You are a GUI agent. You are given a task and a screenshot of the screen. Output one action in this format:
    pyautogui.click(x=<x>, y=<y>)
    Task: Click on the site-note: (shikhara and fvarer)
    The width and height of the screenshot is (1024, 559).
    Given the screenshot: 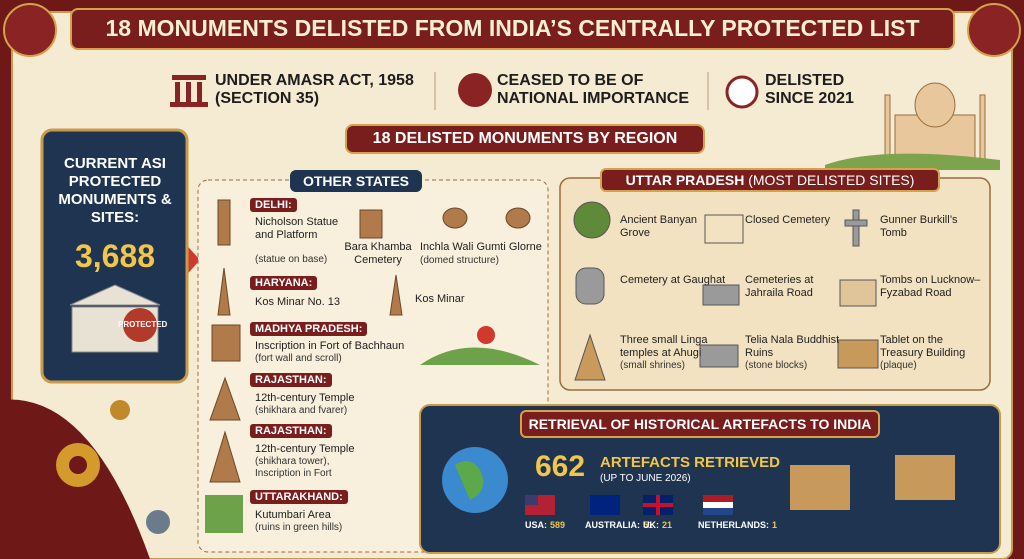 What is the action you would take?
    pyautogui.click(x=301, y=410)
    